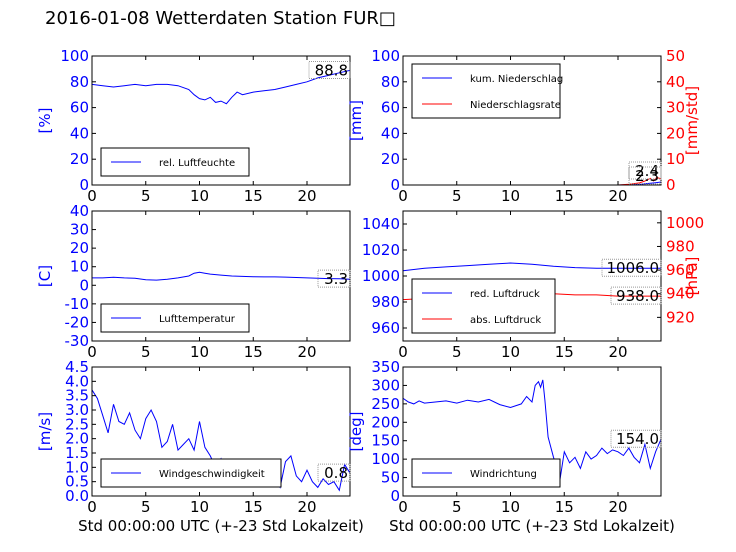 The height and width of the screenshot is (552, 736). Describe the element at coordinates (516, 79) in the screenshot. I see `legend-label: kum. Niederschlag` at that location.